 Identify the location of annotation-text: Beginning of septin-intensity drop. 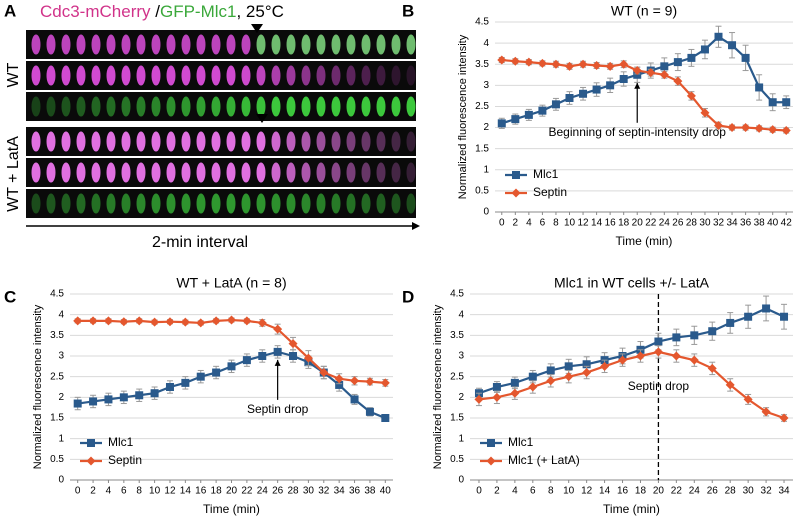
(638, 132).